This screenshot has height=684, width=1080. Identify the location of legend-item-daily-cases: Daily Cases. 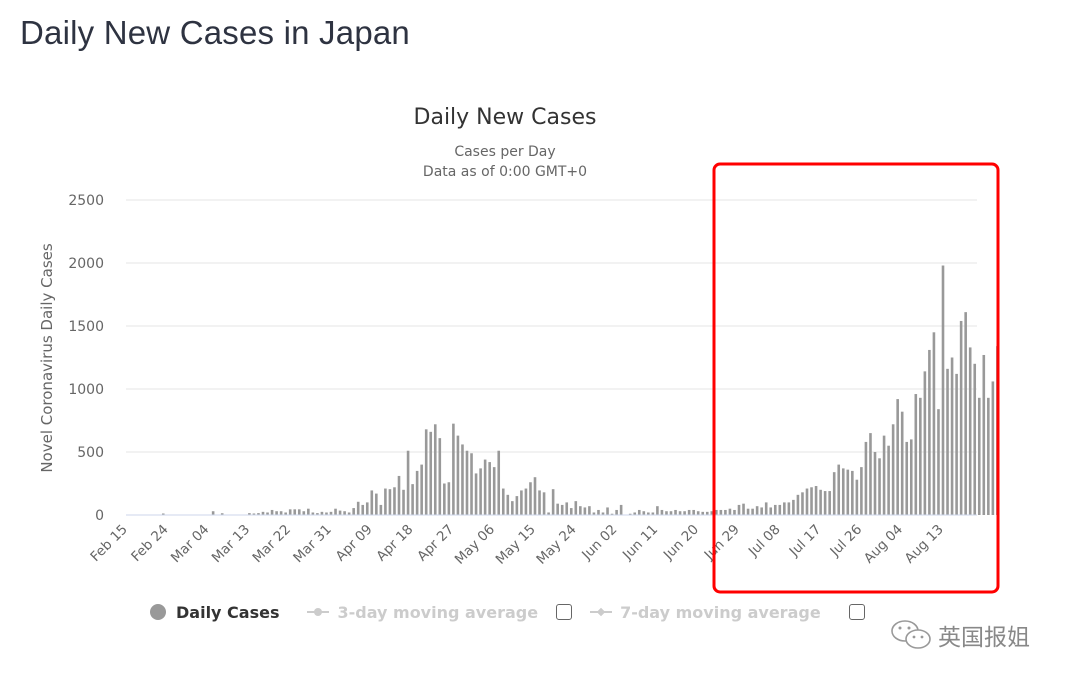
(214, 612).